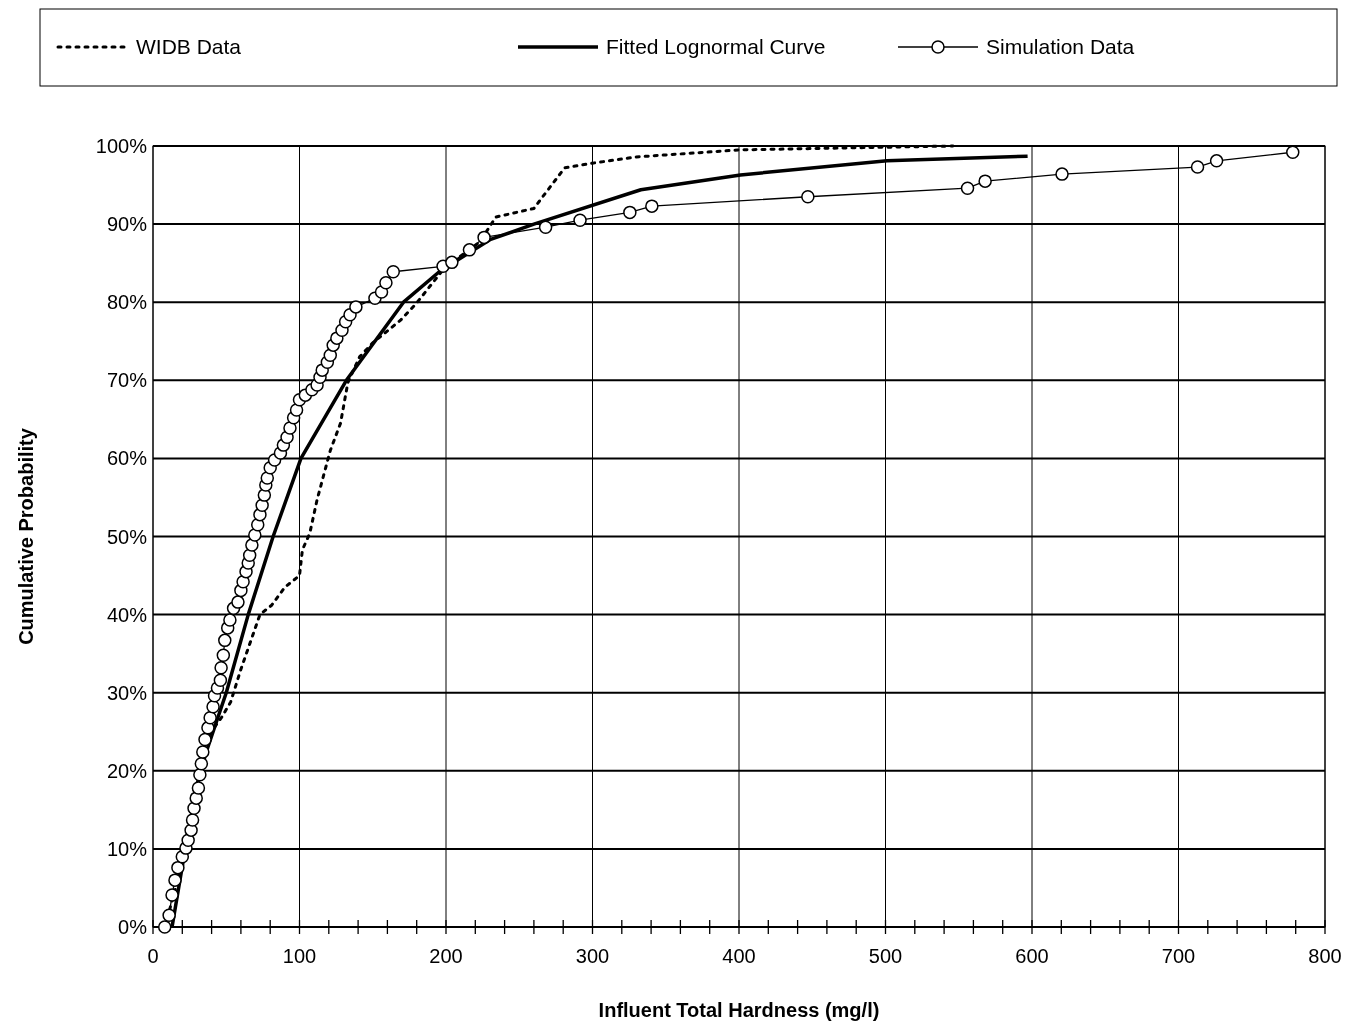  Describe the element at coordinates (446, 956) in the screenshot. I see `x-tick-label: 200` at that location.